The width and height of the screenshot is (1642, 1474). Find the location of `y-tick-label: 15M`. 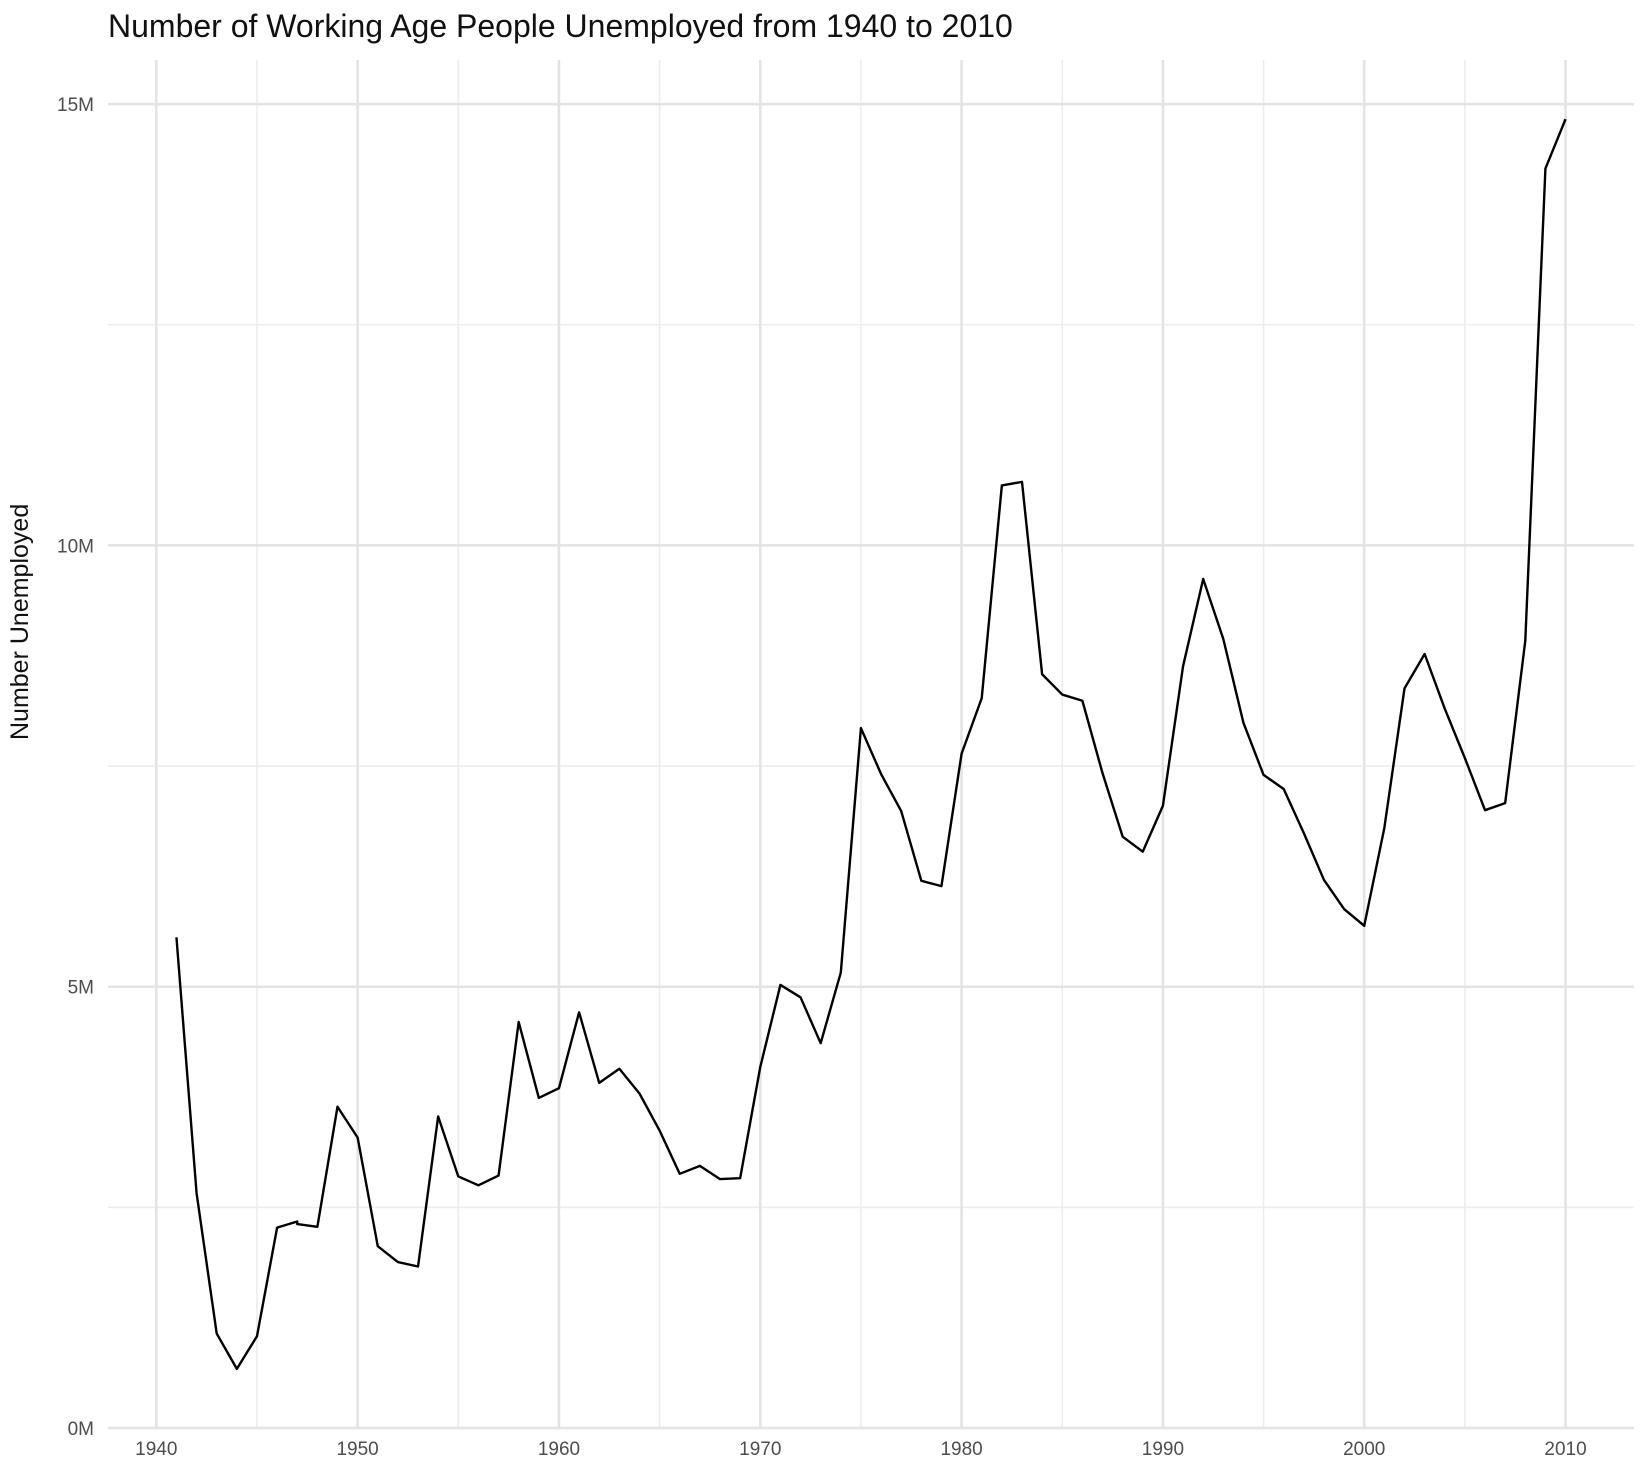

y-tick-label: 15M is located at coordinates (75, 105).